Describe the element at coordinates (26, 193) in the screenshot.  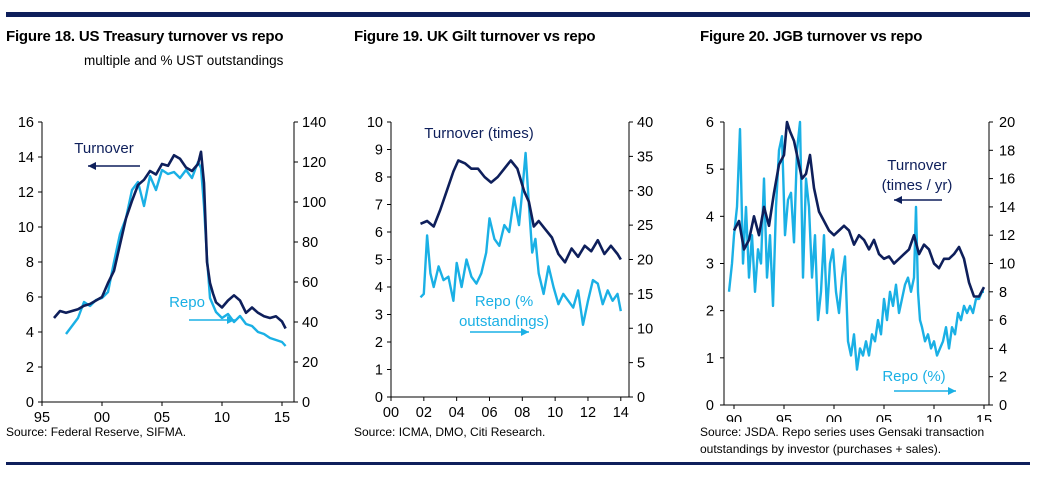
I see `y-tick-label-left: 12` at that location.